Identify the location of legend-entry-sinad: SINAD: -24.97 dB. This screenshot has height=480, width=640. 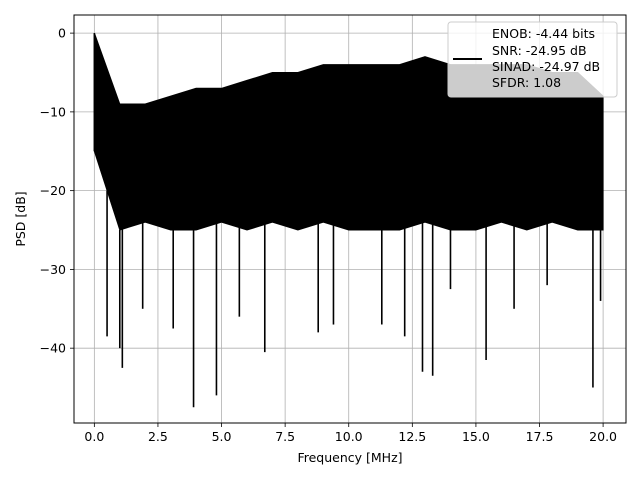
(546, 66).